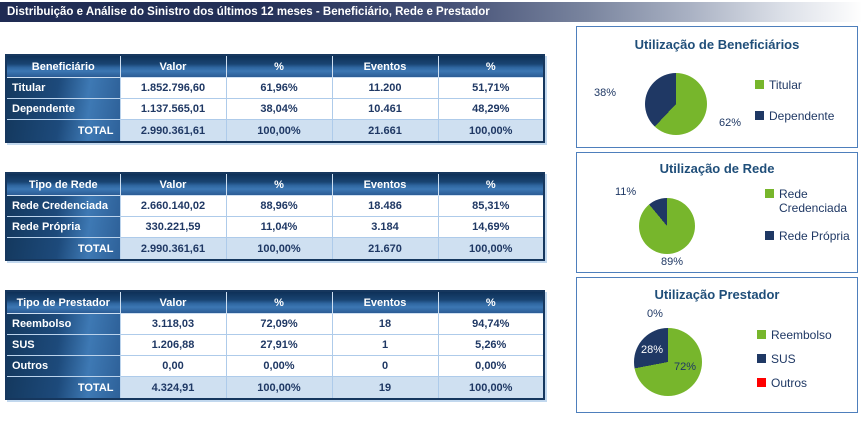  I want to click on total-value-cell: 19, so click(385, 388).